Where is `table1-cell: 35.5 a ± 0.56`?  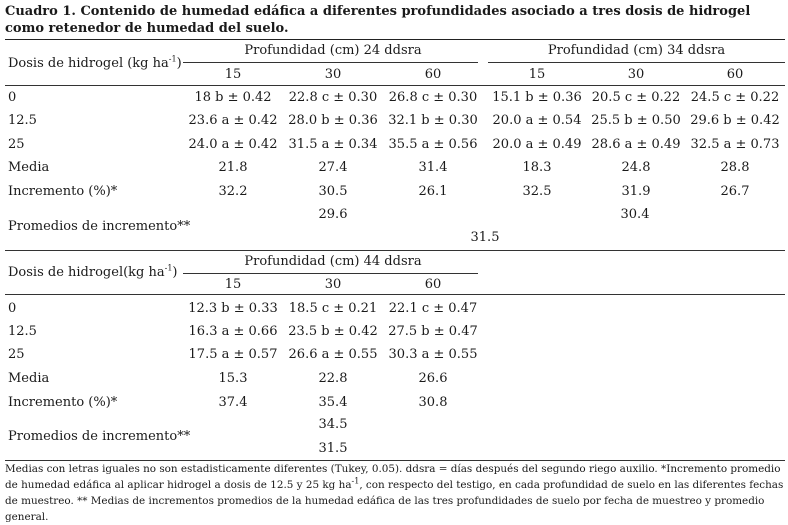 table1-cell: 35.5 a ± 0.56 is located at coordinates (433, 144).